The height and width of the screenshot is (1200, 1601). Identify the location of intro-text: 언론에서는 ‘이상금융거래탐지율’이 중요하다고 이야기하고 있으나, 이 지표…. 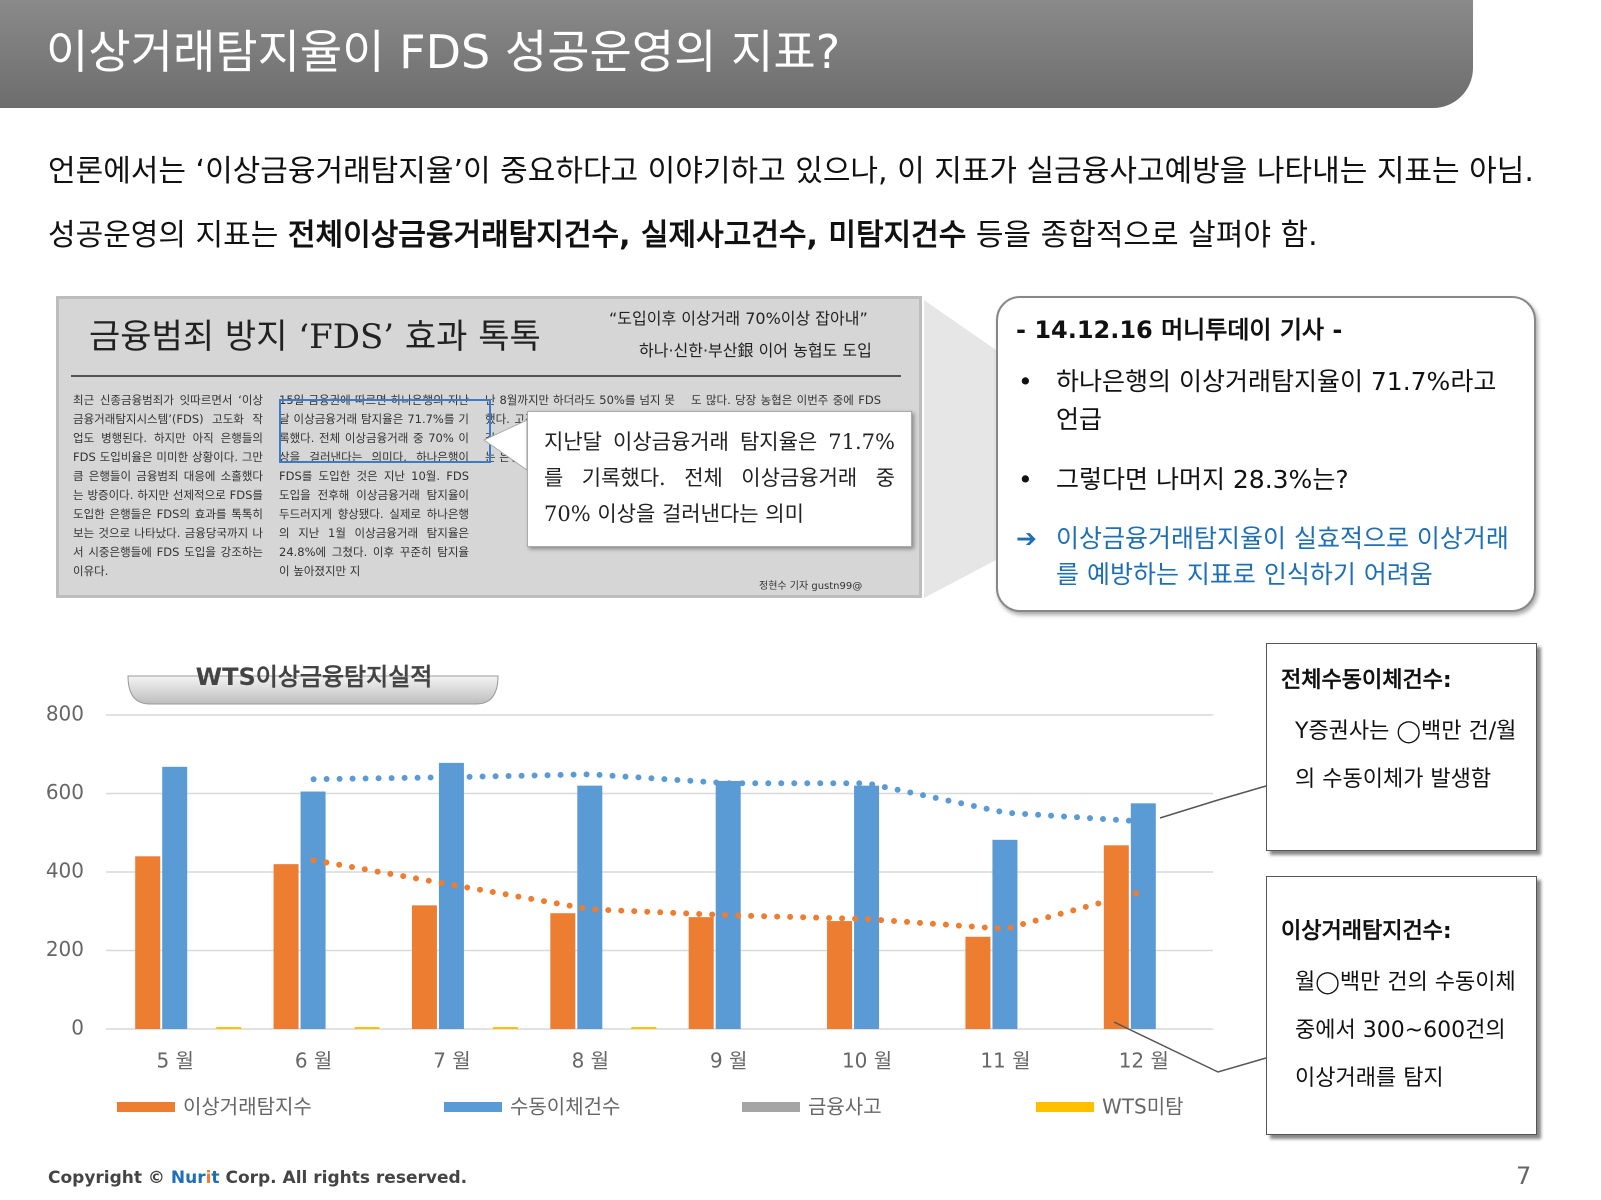
(791, 203).